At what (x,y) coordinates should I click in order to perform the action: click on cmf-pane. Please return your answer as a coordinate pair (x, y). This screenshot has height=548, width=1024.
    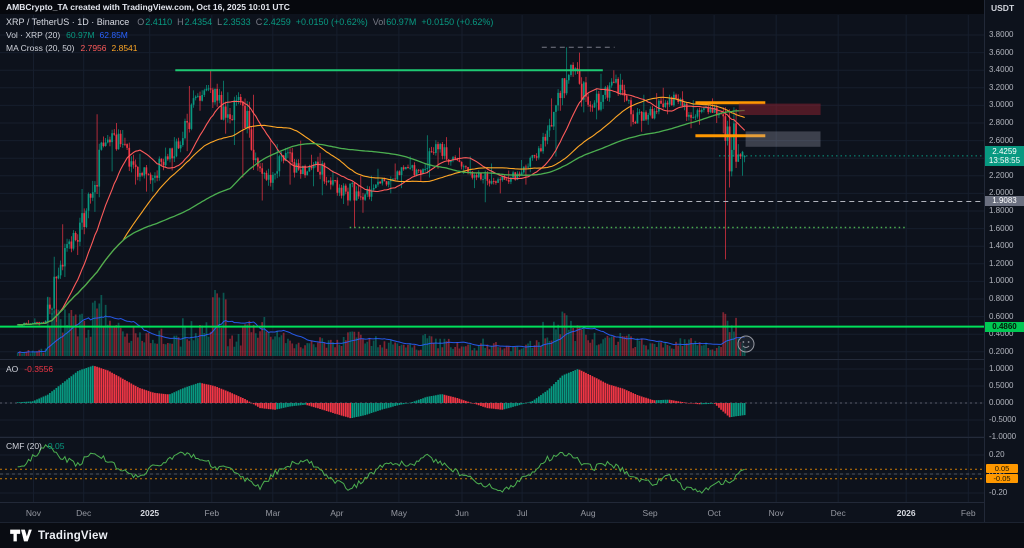
    Looking at the image, I should click on (492, 468).